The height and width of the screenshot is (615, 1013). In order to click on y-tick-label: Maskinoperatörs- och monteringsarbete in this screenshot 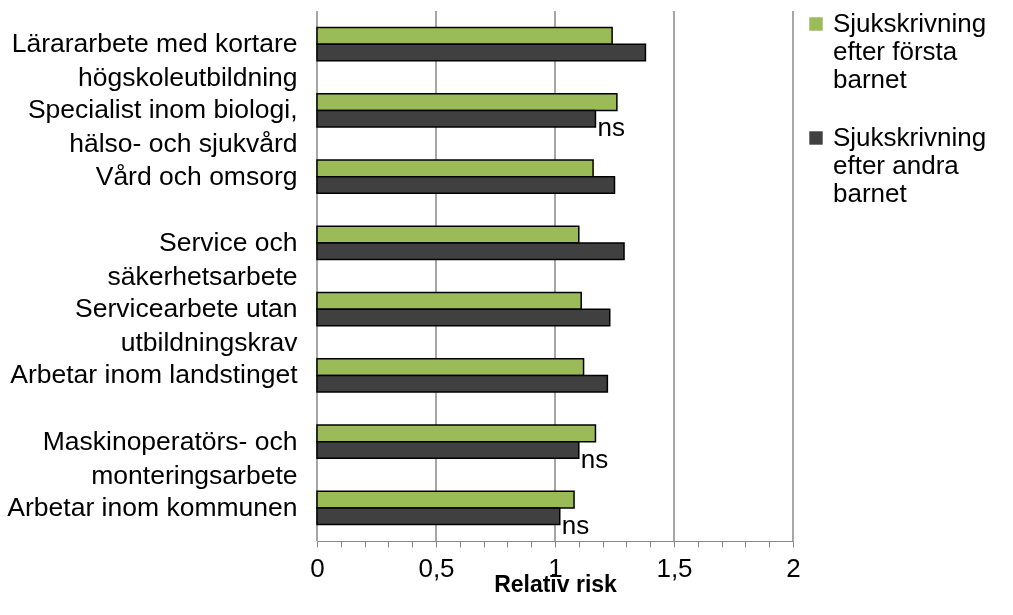, I will do `click(170, 457)`.